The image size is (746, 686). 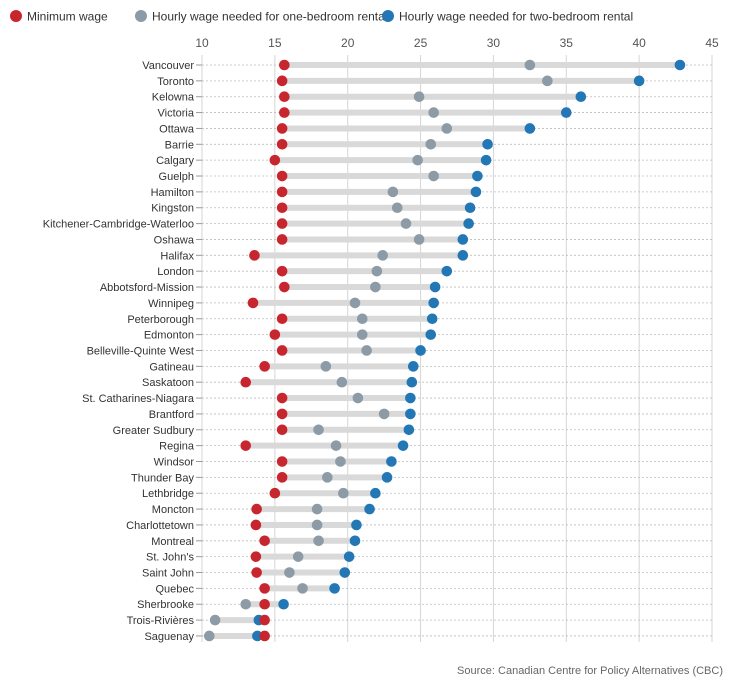 I want to click on row-21: Saskatoon, so click(x=427, y=382).